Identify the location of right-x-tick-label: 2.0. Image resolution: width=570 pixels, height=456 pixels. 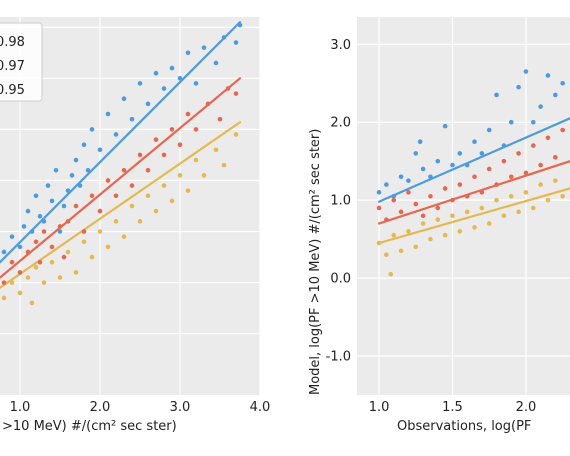
(526, 407).